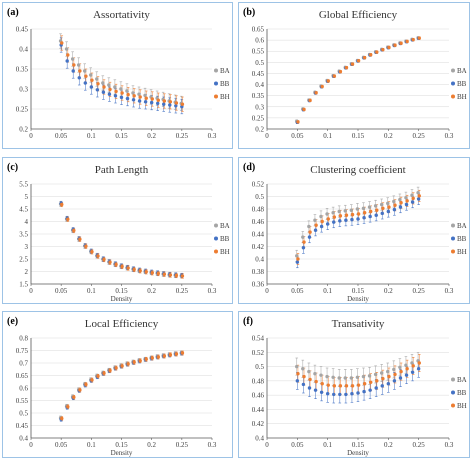 This screenshot has width=474, height=460. I want to click on panel-label: (e), so click(12, 321).